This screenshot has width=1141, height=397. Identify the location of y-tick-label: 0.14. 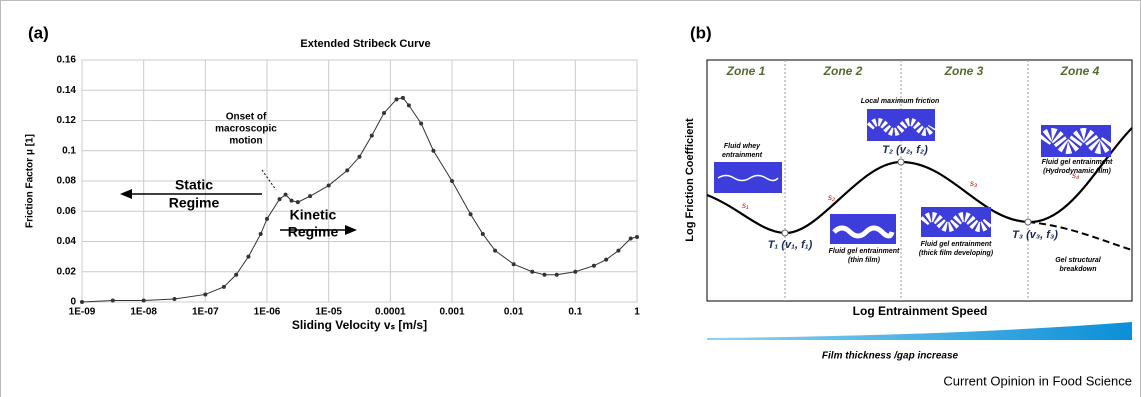
(67, 90).